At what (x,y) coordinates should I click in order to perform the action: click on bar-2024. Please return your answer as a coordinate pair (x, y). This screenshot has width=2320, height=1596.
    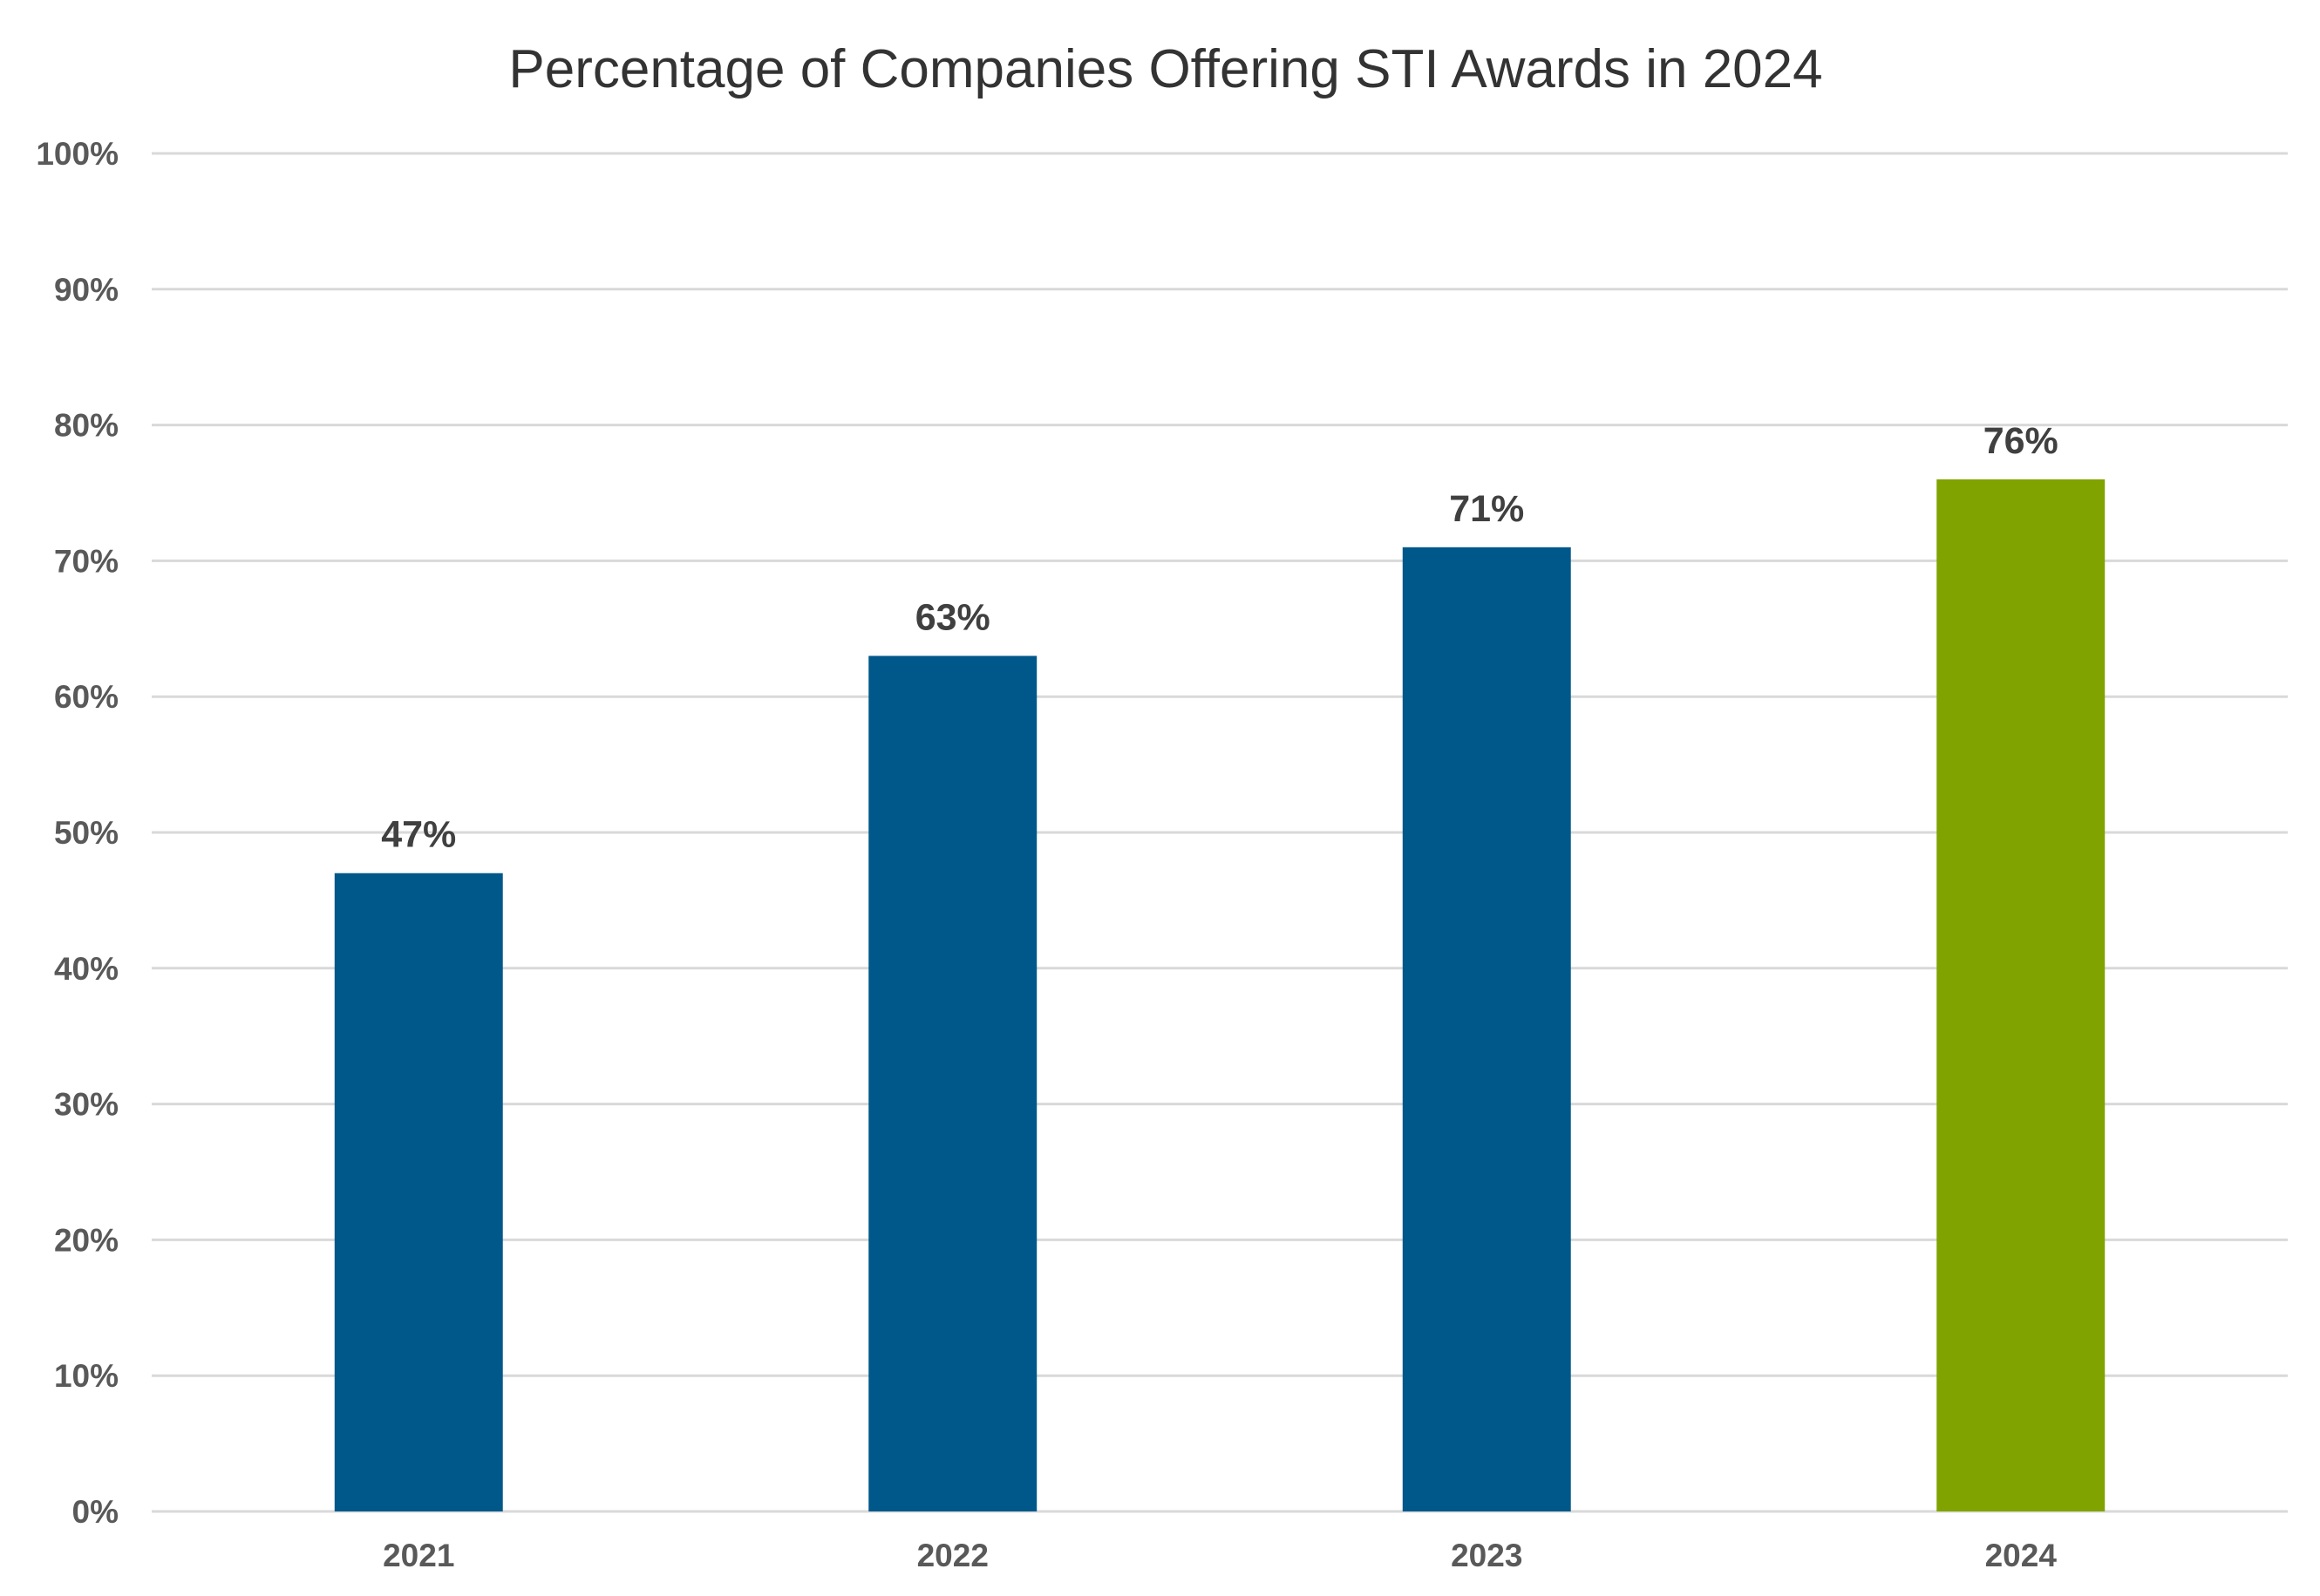
    Looking at the image, I should click on (2021, 995).